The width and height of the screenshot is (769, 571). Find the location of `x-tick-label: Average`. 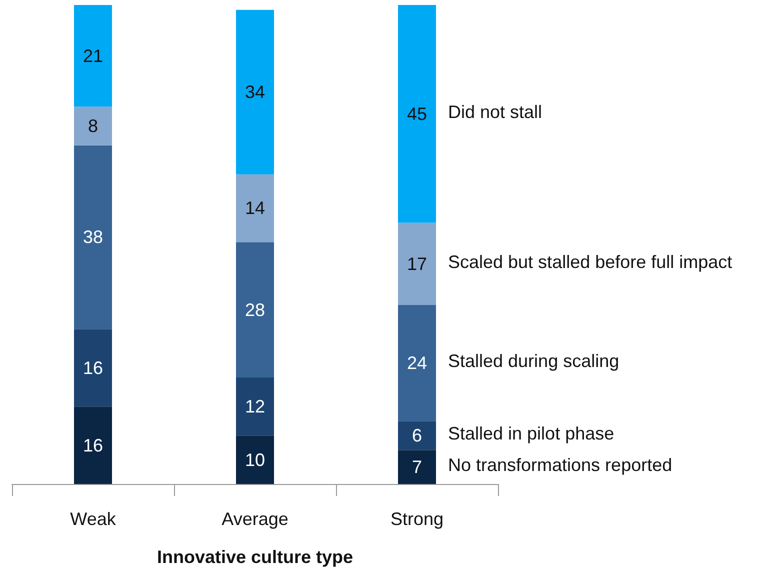

x-tick-label: Average is located at coordinates (255, 519).